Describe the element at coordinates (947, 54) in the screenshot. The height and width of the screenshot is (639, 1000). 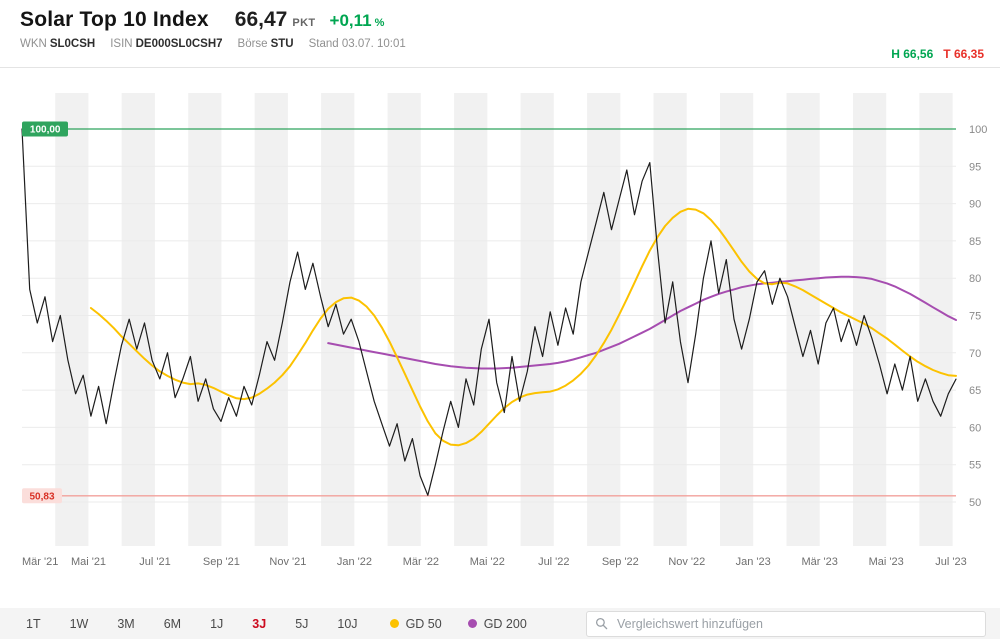
I see `day-low-label: T` at that location.